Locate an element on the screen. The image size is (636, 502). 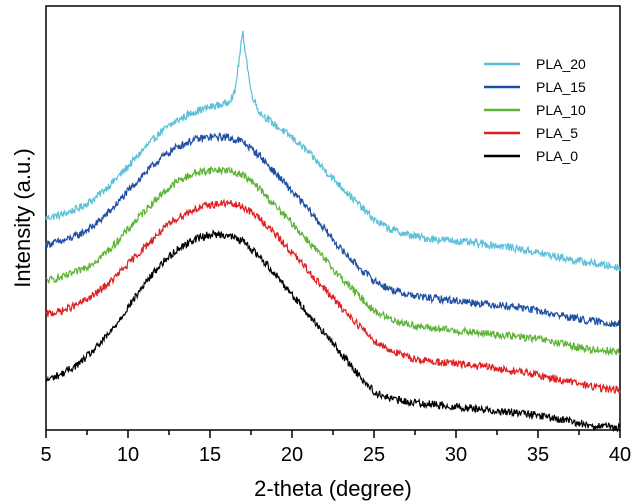
x-tick-label: 35 is located at coordinates (538, 455).